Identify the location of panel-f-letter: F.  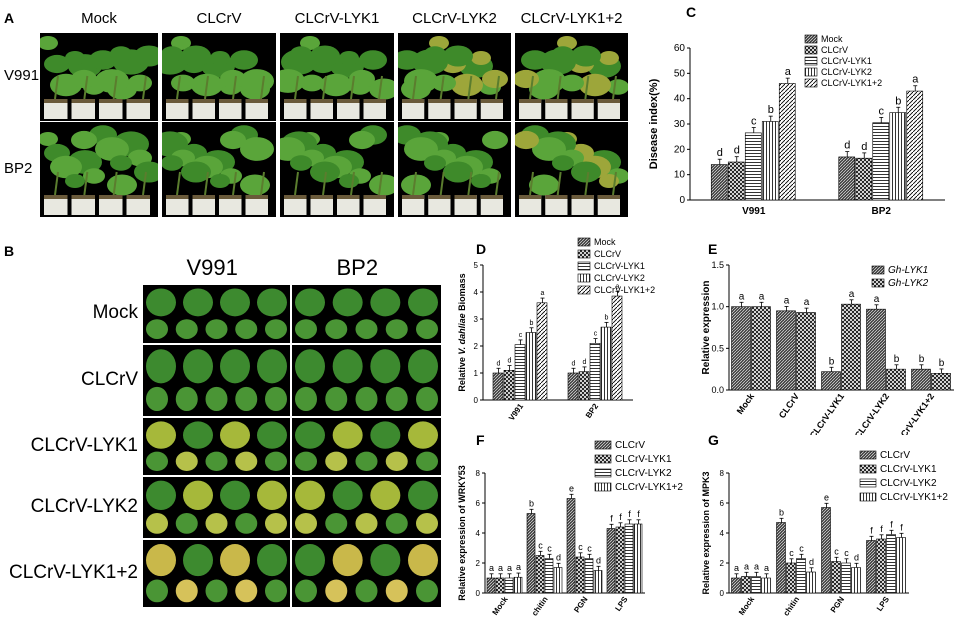
(480, 440).